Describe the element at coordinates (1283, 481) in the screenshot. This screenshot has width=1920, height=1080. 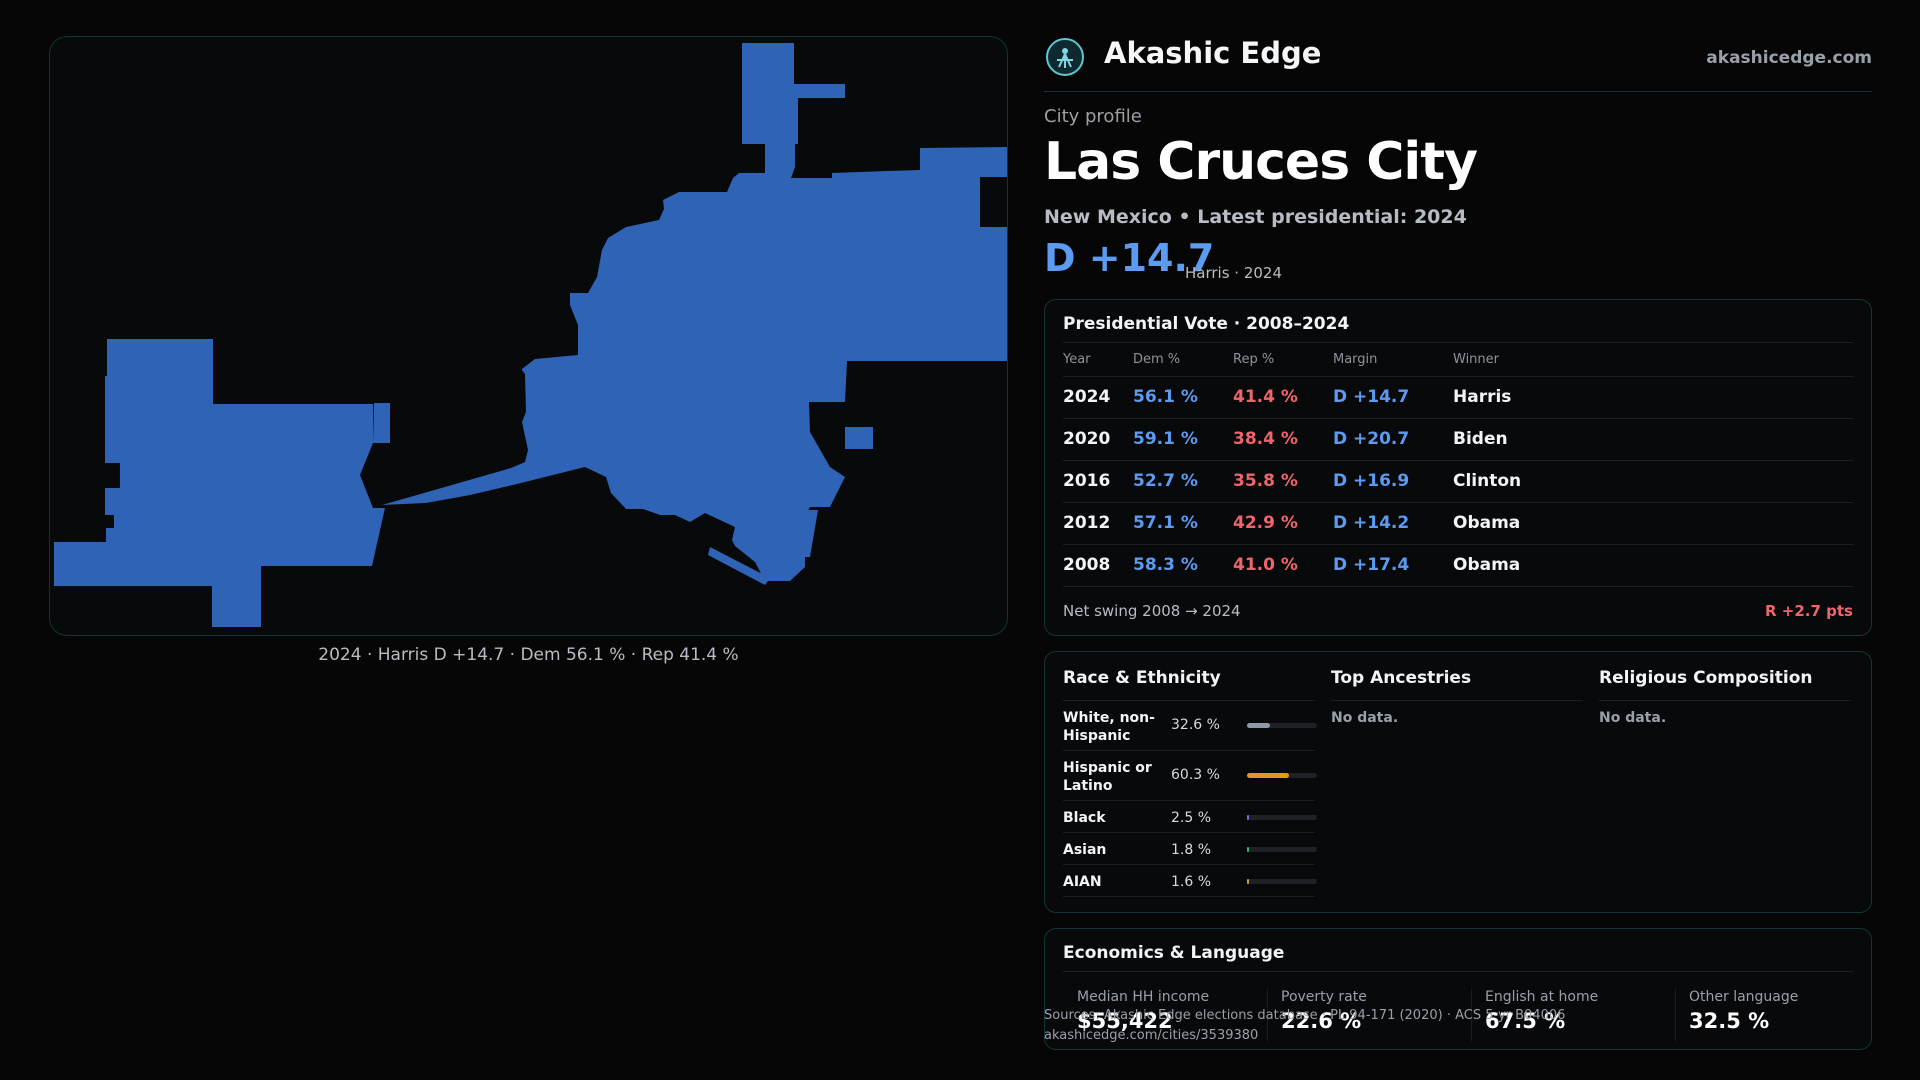
I see `rep-cell: 35.8 %` at that location.